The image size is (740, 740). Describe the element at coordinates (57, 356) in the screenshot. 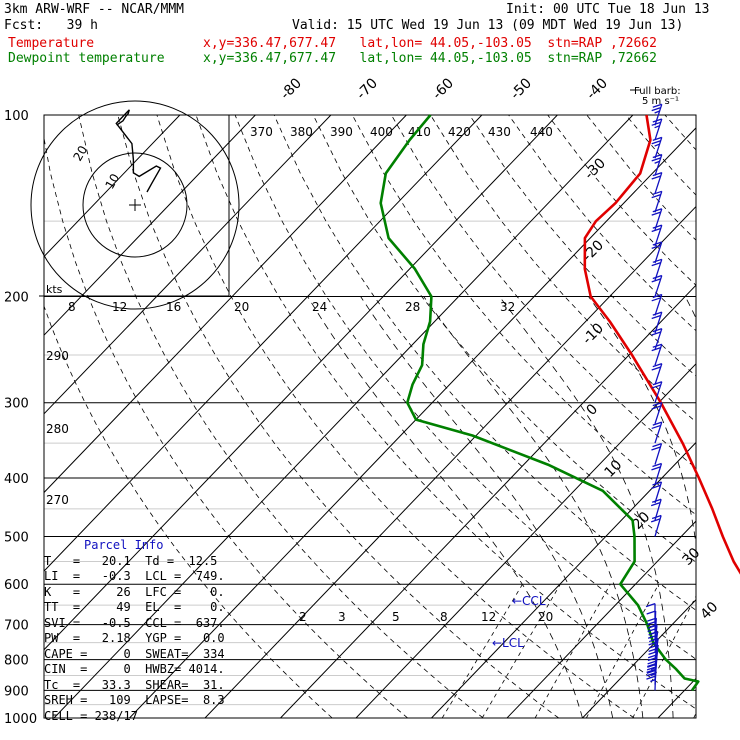

I see `theta-label: 290` at that location.